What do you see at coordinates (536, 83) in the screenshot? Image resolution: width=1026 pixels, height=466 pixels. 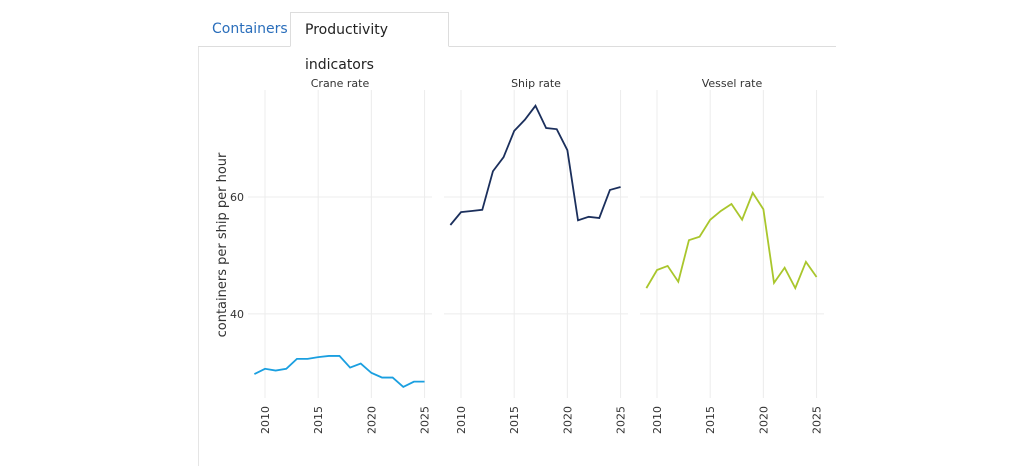 I see `panel-title: Ship rate` at bounding box center [536, 83].